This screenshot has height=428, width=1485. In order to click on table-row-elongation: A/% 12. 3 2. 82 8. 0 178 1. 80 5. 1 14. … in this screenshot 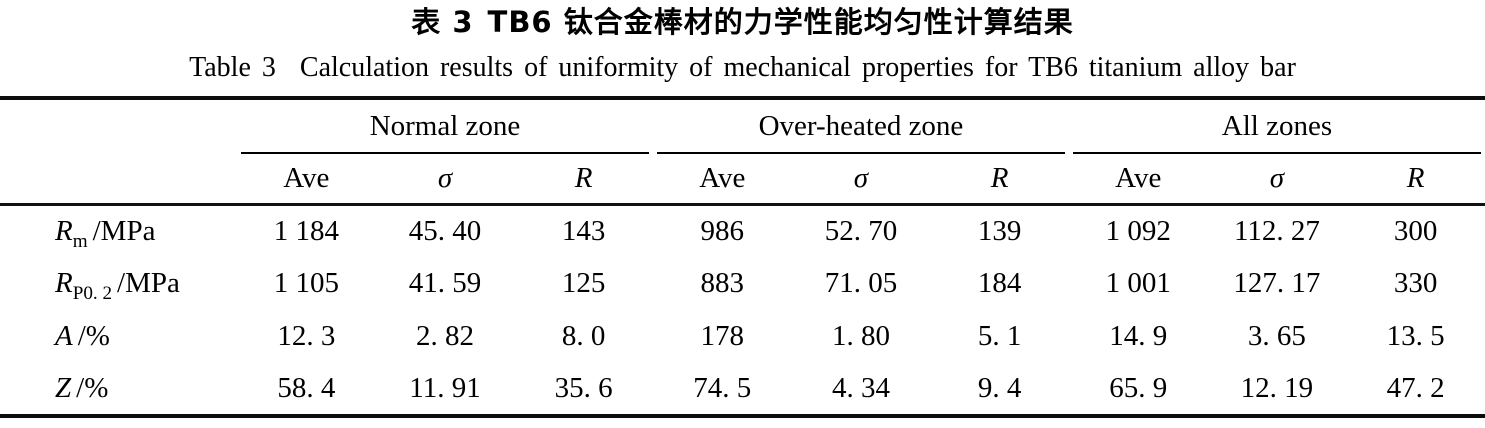, I will do `click(742, 336)`.